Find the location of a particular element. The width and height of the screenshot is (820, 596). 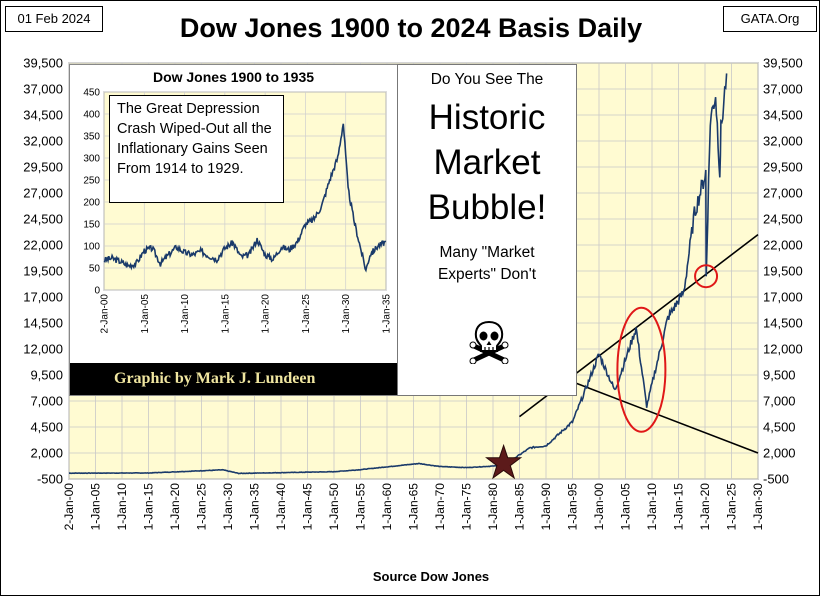

red-circle-marker is located at coordinates (706, 276).